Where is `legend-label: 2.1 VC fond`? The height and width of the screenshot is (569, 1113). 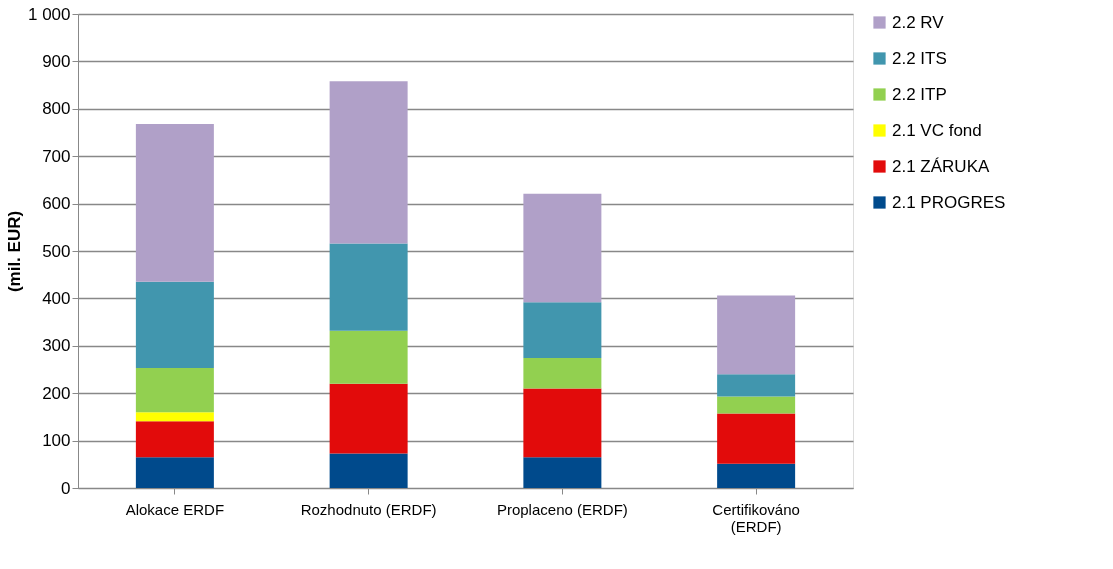 legend-label: 2.1 VC fond is located at coordinates (937, 130).